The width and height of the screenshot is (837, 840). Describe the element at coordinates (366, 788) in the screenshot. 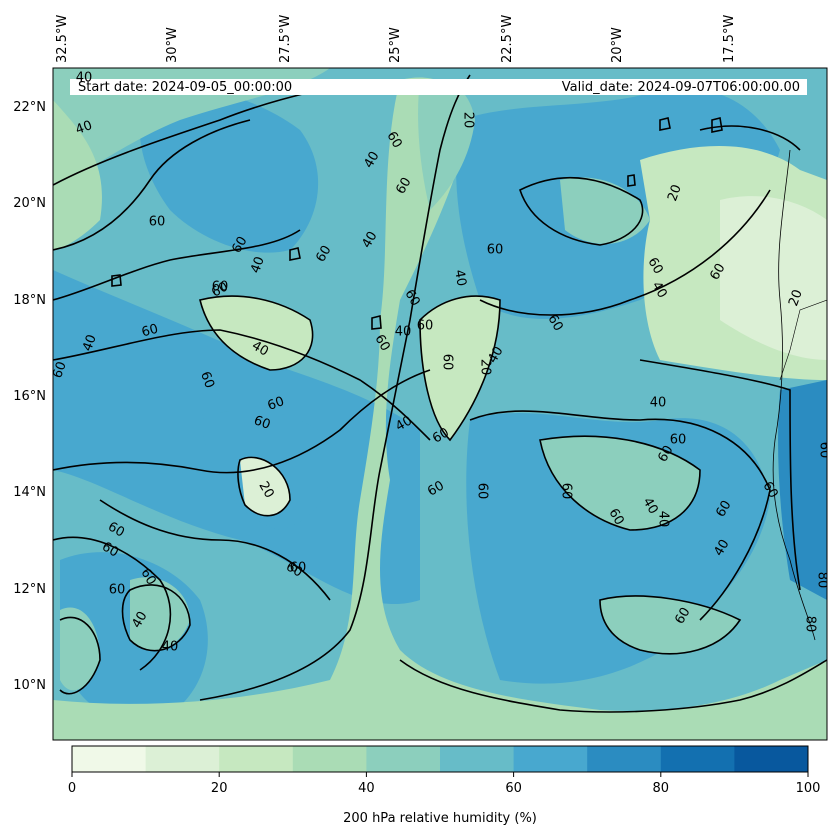

I see `colorbar-tick-label: 40` at that location.